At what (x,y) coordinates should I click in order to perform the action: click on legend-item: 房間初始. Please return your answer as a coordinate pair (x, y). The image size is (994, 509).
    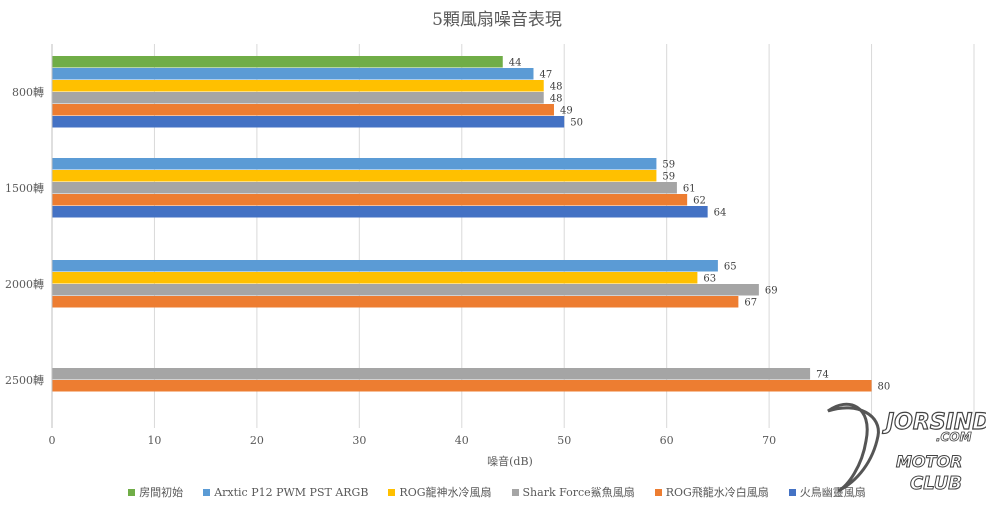
    Looking at the image, I should click on (155, 492).